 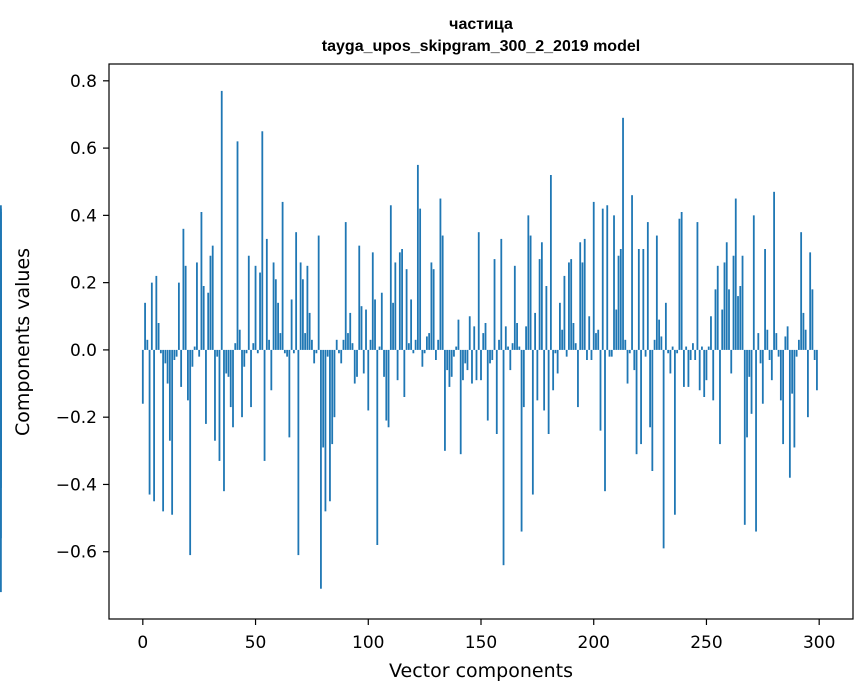 What do you see at coordinates (83, 149) in the screenshot?
I see `y-tick-label: 0.6` at bounding box center [83, 149].